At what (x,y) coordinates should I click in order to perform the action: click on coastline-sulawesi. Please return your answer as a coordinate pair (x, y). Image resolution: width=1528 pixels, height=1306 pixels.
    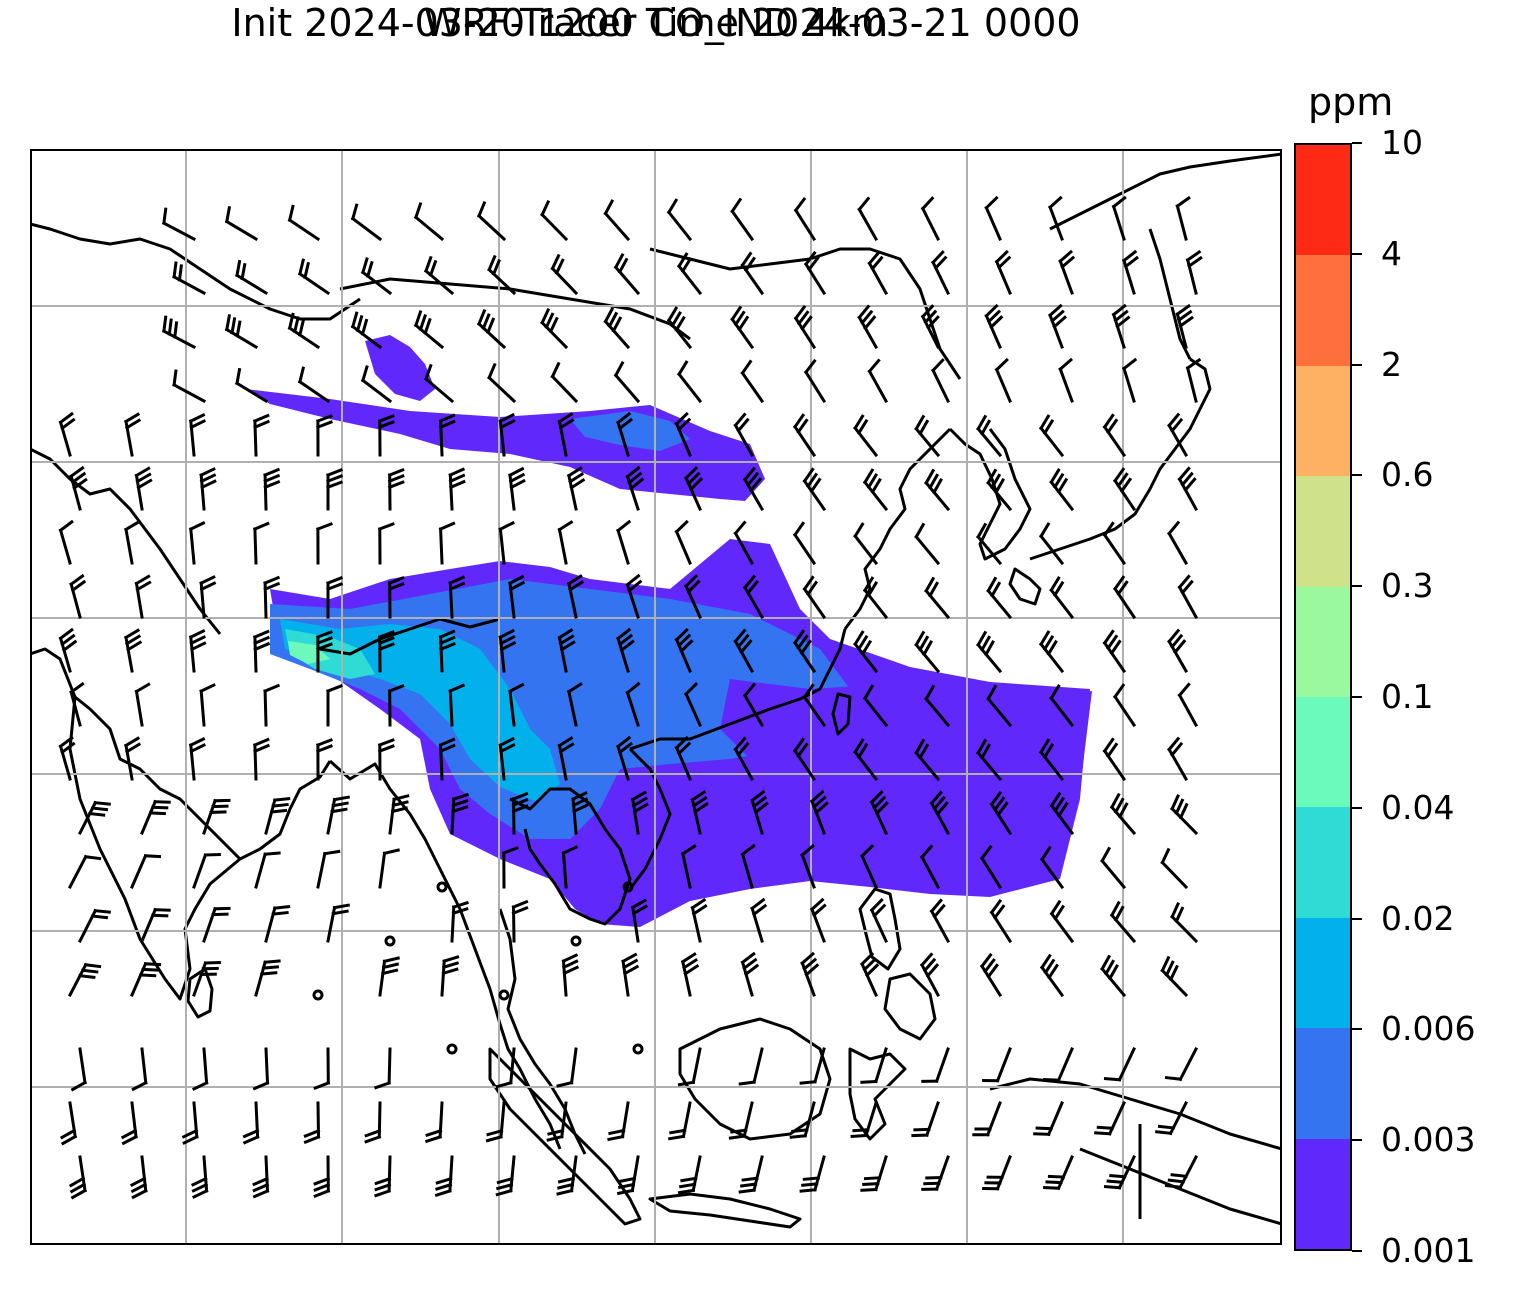
    Looking at the image, I should click on (877, 1094).